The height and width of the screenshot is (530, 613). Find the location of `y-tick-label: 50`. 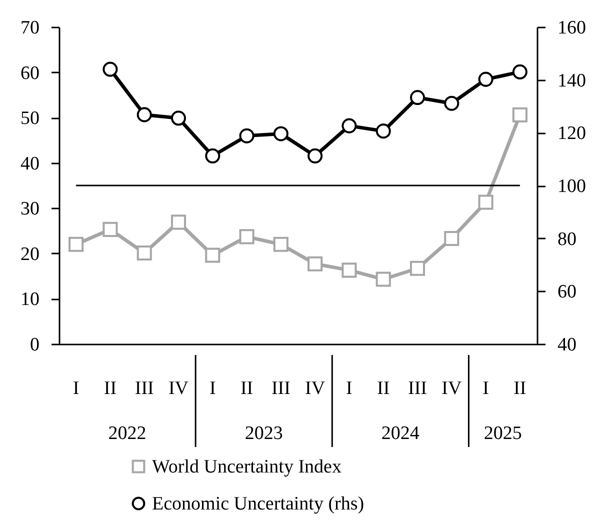

y-tick-label: 50 is located at coordinates (30, 119).